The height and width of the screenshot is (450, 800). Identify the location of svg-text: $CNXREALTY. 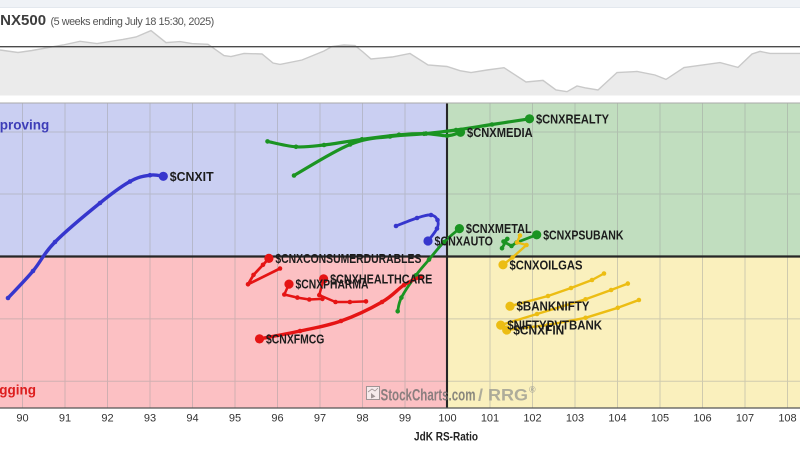
(572, 118).